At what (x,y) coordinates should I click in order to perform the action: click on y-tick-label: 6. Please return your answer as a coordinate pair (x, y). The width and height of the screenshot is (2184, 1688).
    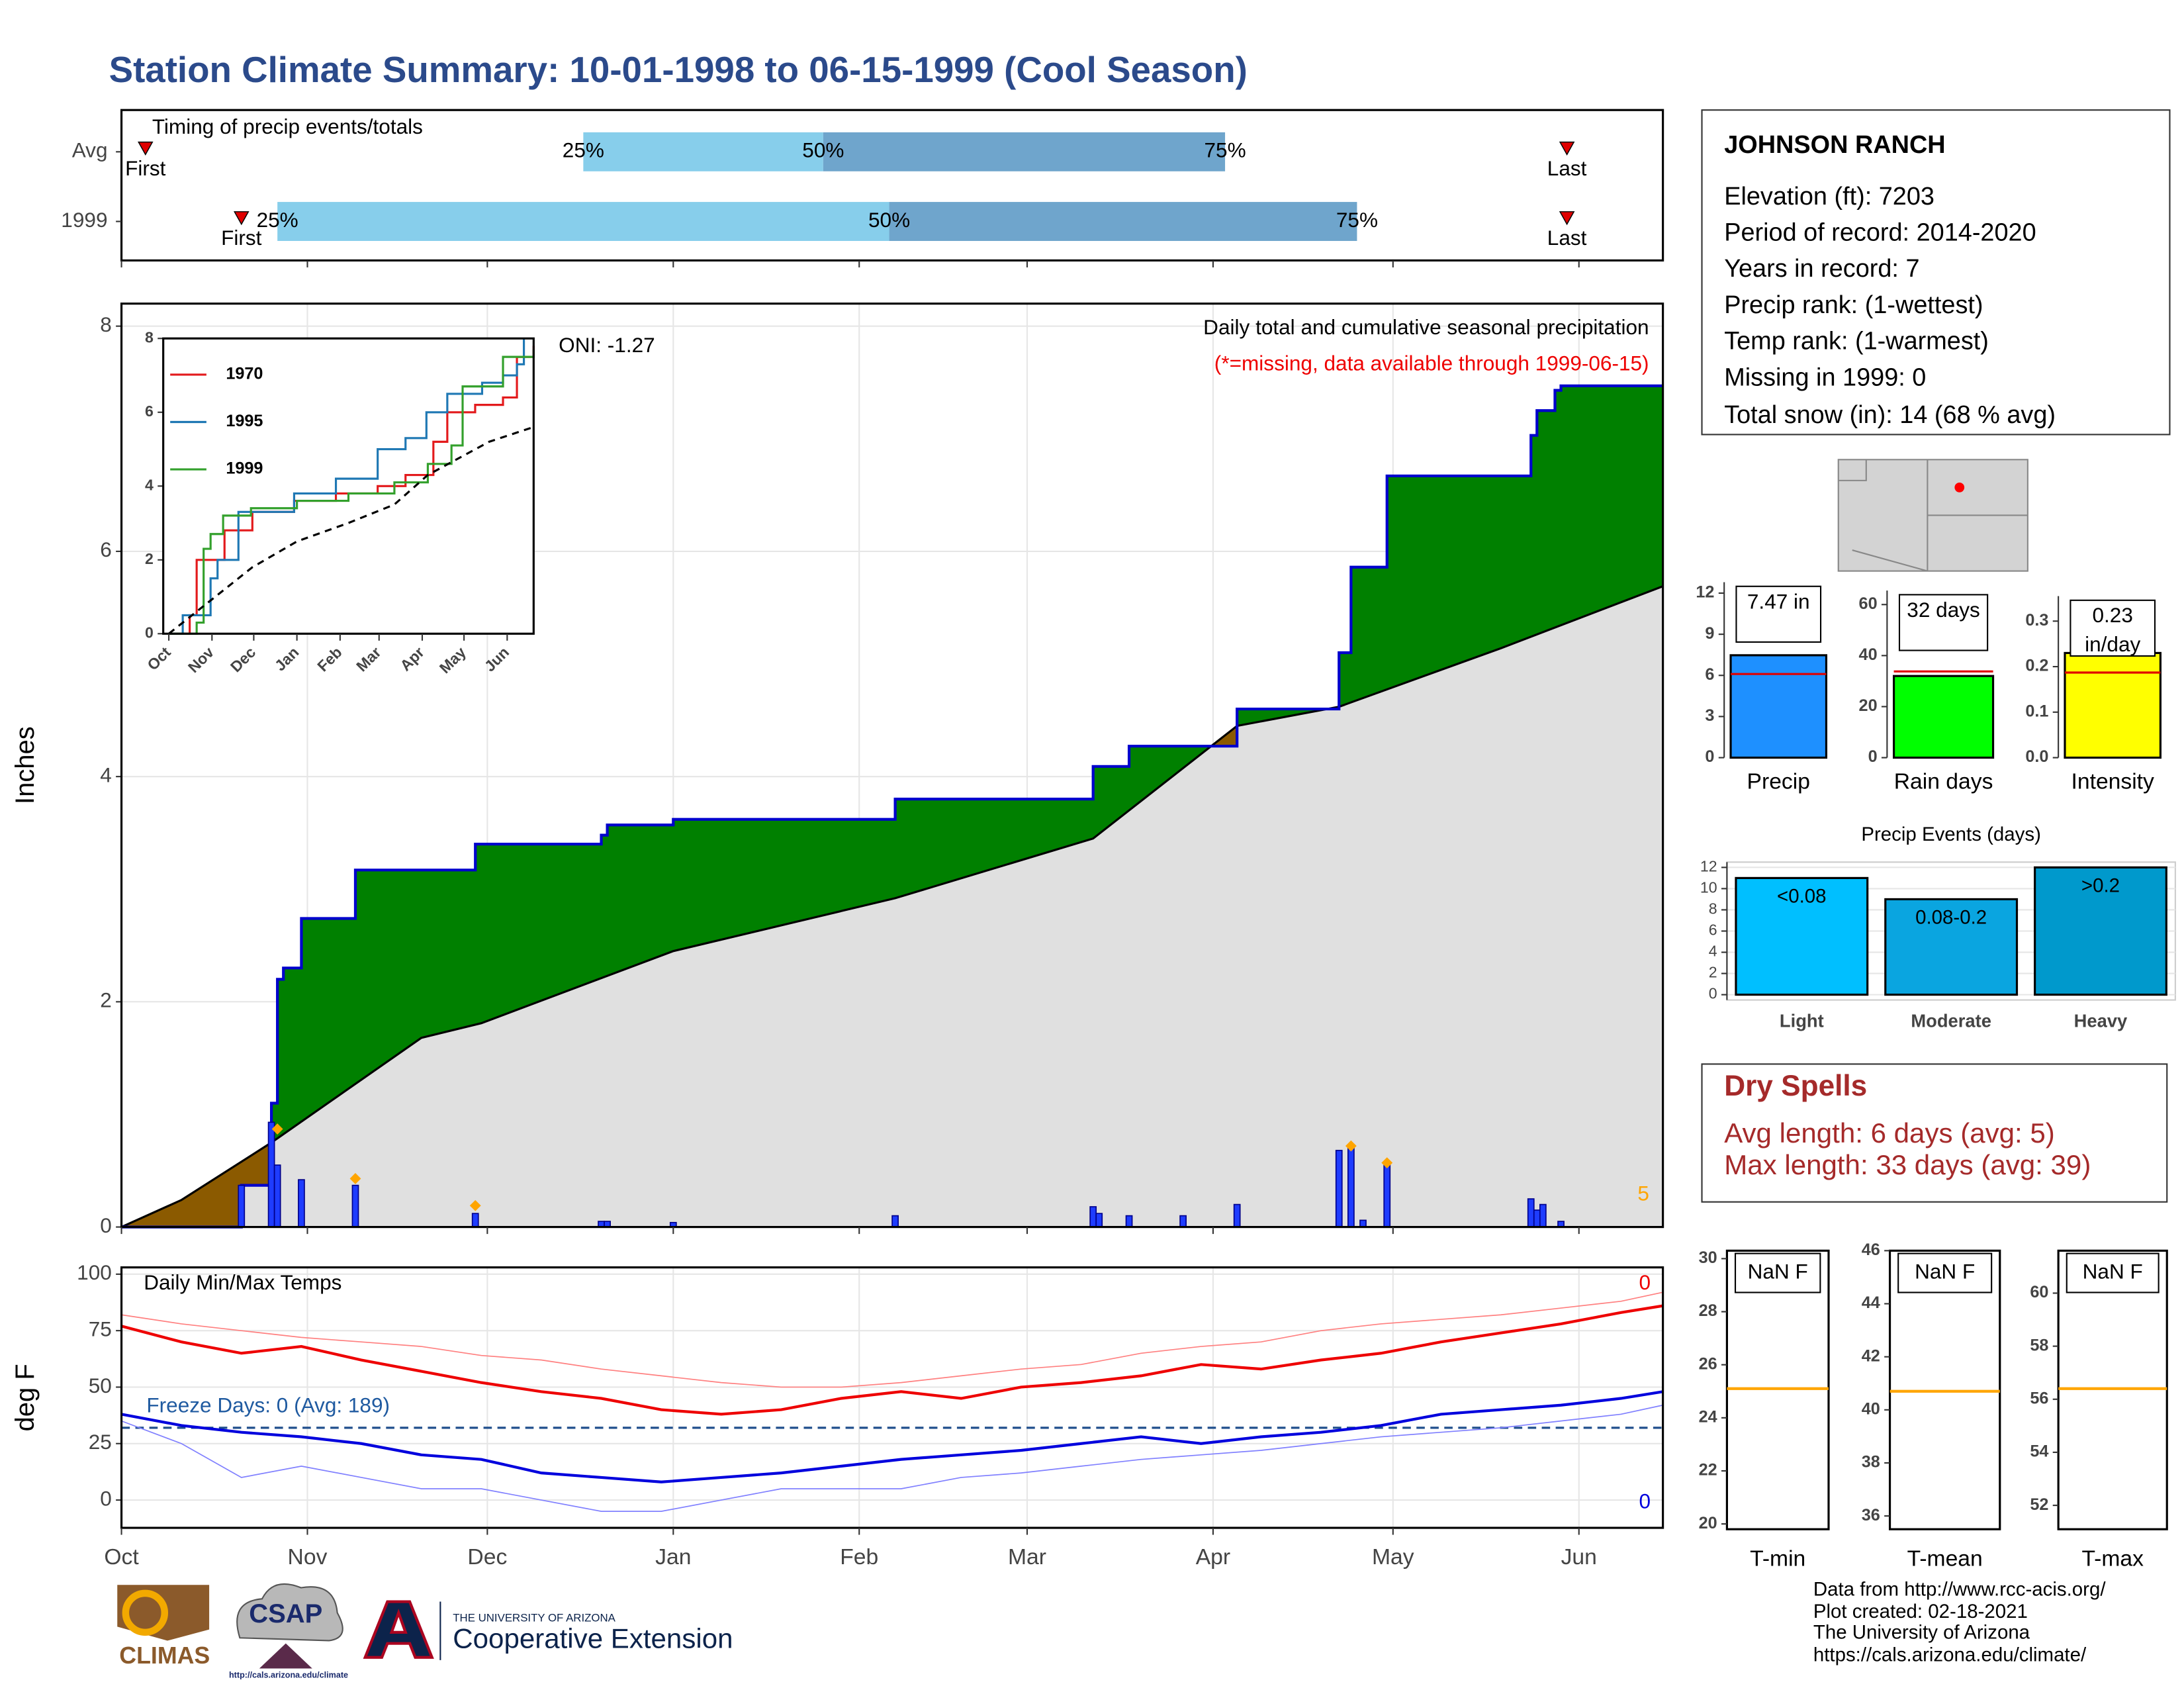
    Looking at the image, I should click on (1713, 930).